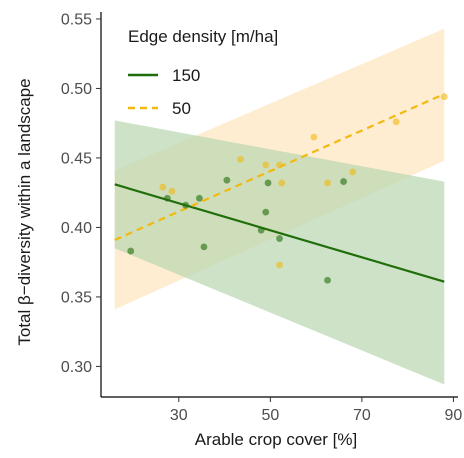  What do you see at coordinates (76, 19) in the screenshot?
I see `y-tick-label-0.55: 0.55` at bounding box center [76, 19].